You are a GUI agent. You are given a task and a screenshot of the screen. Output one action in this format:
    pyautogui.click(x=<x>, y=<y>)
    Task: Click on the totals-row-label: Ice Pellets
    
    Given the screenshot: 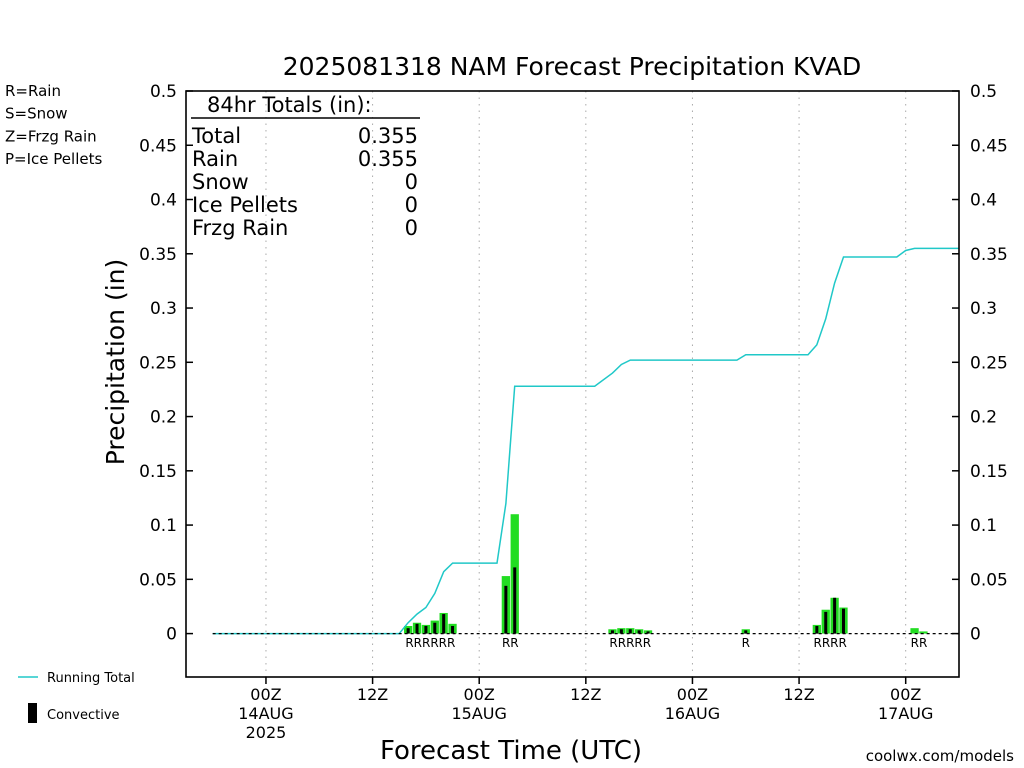 What is the action you would take?
    pyautogui.click(x=245, y=205)
    